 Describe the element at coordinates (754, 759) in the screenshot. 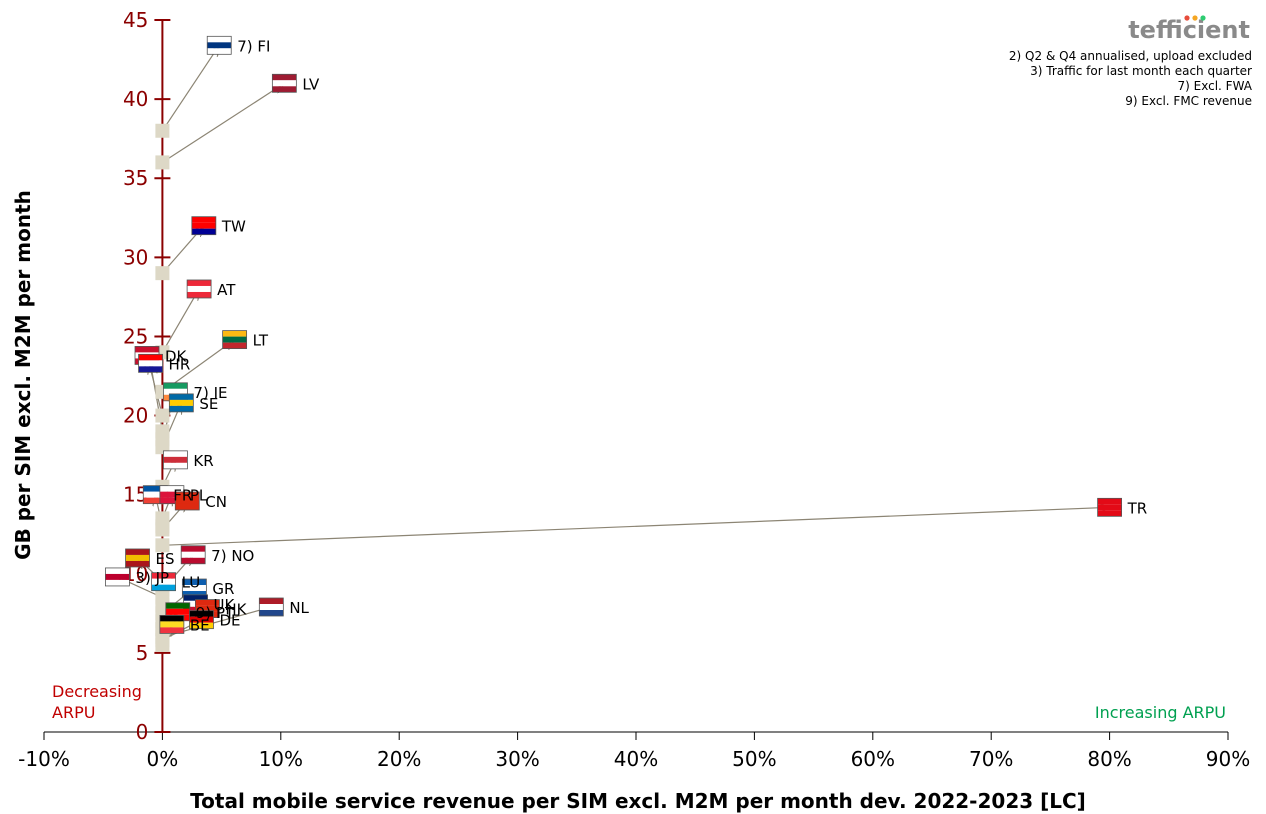

I see `x-tick-label: 50%` at that location.